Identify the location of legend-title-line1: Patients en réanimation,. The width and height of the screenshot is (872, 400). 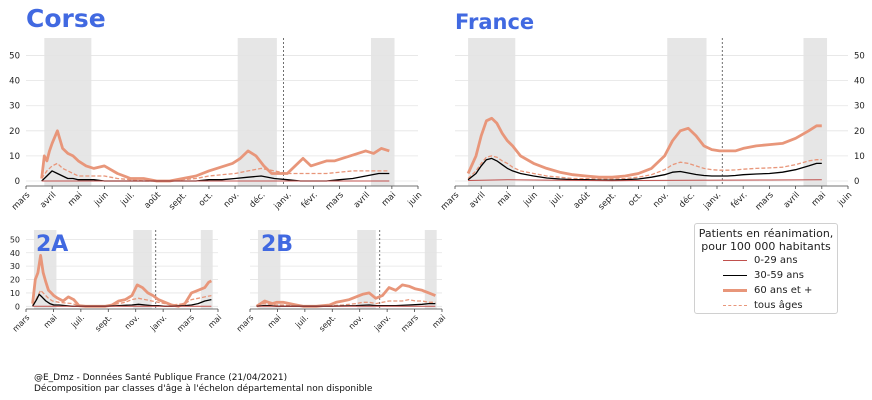
(766, 233).